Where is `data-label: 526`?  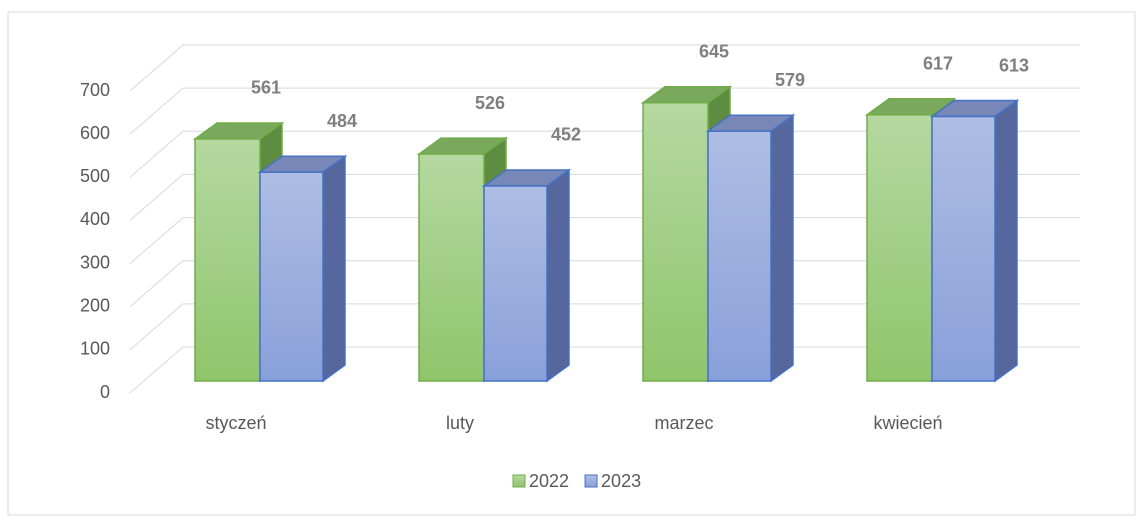
data-label: 526 is located at coordinates (490, 103).